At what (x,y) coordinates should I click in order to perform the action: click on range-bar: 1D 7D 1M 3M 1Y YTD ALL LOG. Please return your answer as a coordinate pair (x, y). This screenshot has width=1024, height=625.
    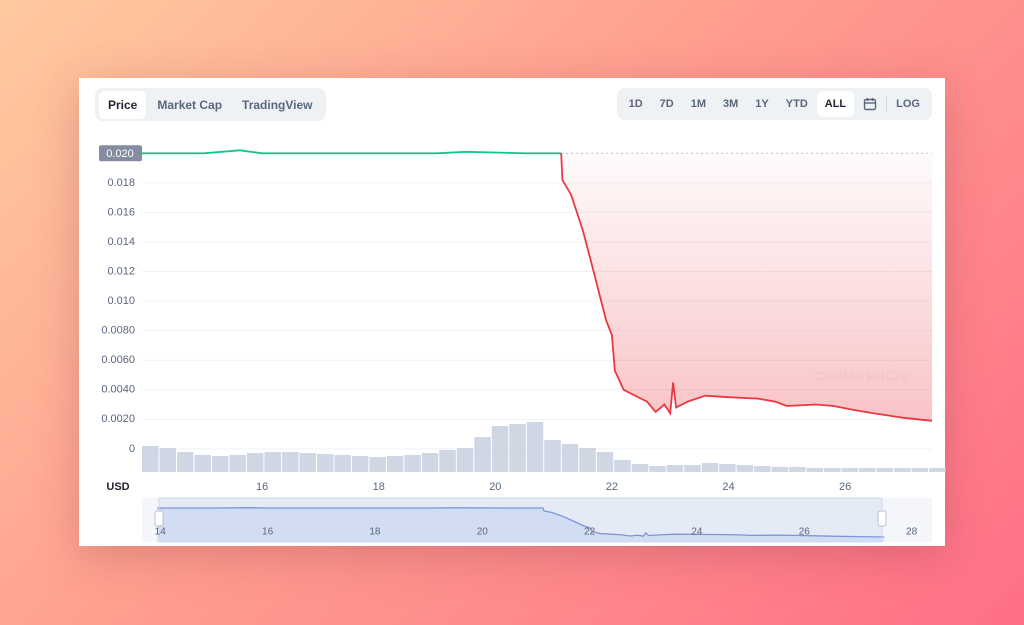
    Looking at the image, I should click on (774, 104).